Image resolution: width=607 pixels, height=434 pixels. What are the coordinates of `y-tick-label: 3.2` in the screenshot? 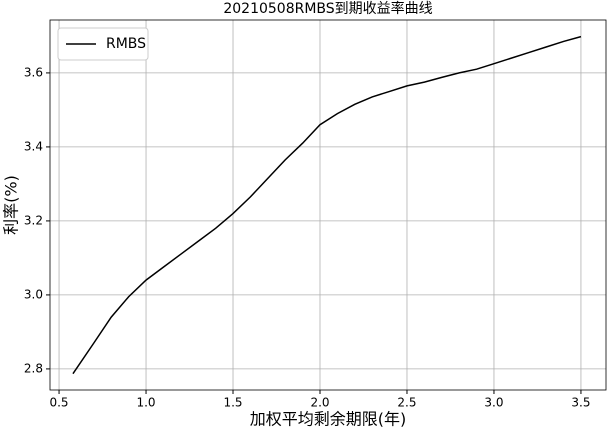 It's located at (33, 220).